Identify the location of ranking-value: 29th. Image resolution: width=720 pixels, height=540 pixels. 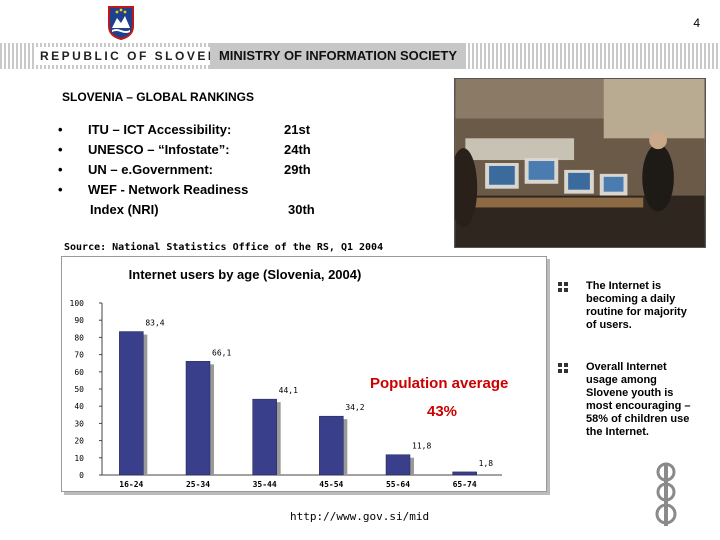
(297, 169).